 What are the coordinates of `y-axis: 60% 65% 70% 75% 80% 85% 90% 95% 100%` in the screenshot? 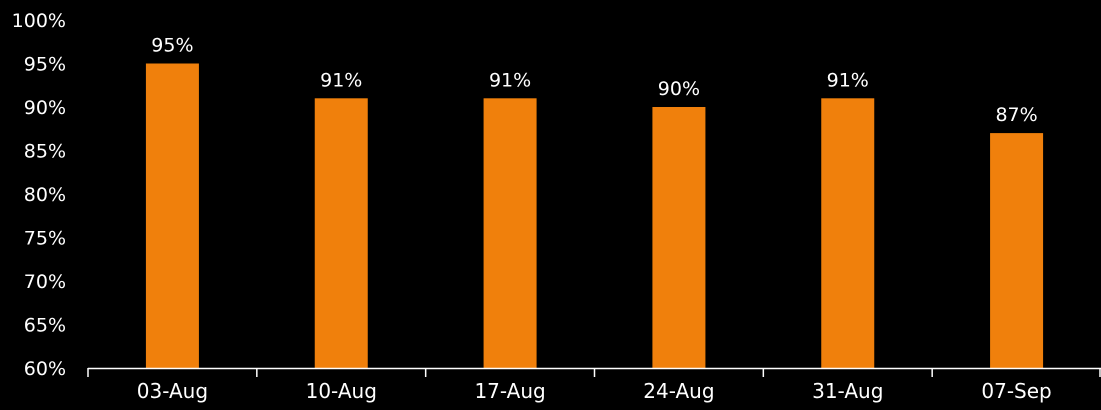 It's located at (39, 195).